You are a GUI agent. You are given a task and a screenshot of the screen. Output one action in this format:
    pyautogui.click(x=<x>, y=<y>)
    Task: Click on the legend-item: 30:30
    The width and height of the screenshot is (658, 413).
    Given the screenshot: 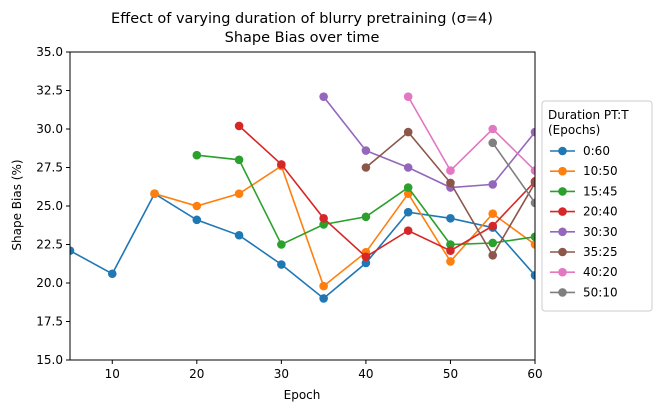 What is the action you would take?
    pyautogui.click(x=584, y=232)
    